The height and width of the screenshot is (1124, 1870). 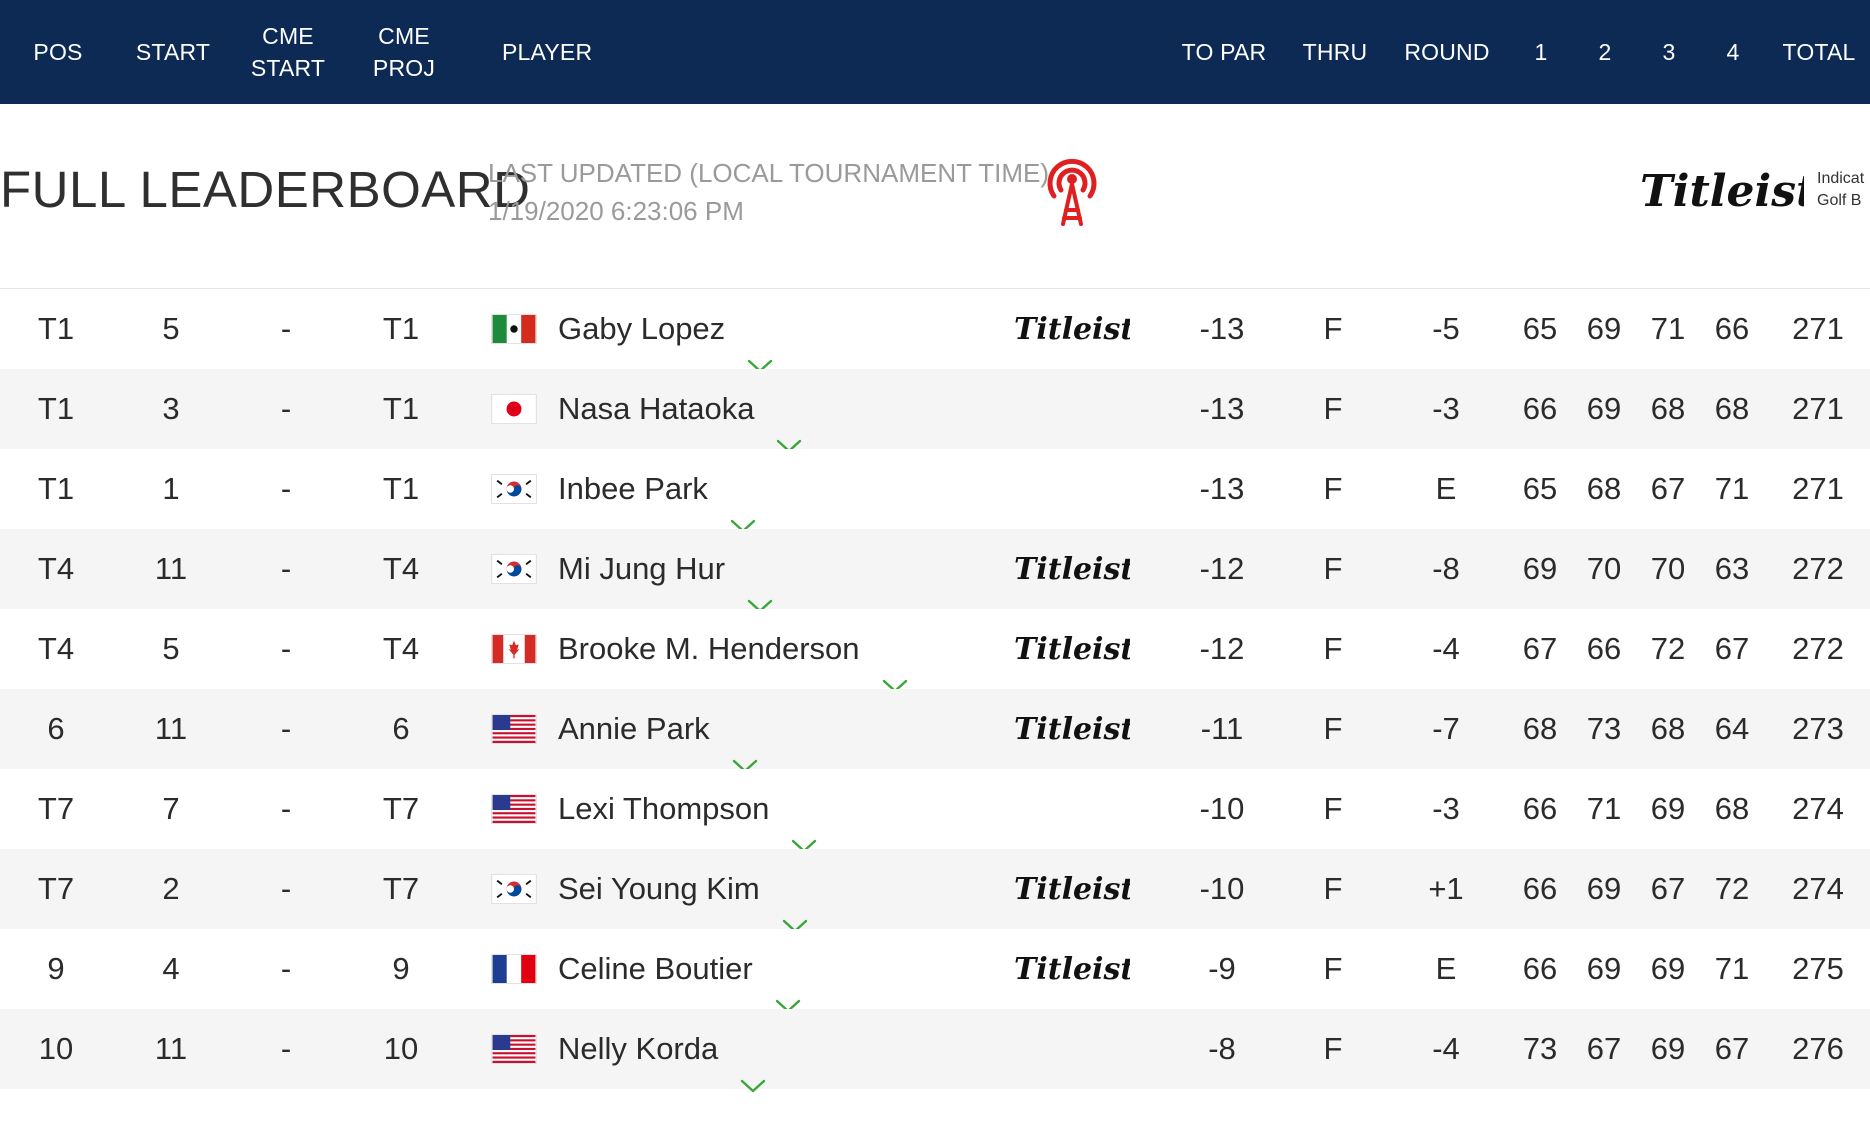 I want to click on player-name-link: Nasa Hataoka, so click(x=680, y=411).